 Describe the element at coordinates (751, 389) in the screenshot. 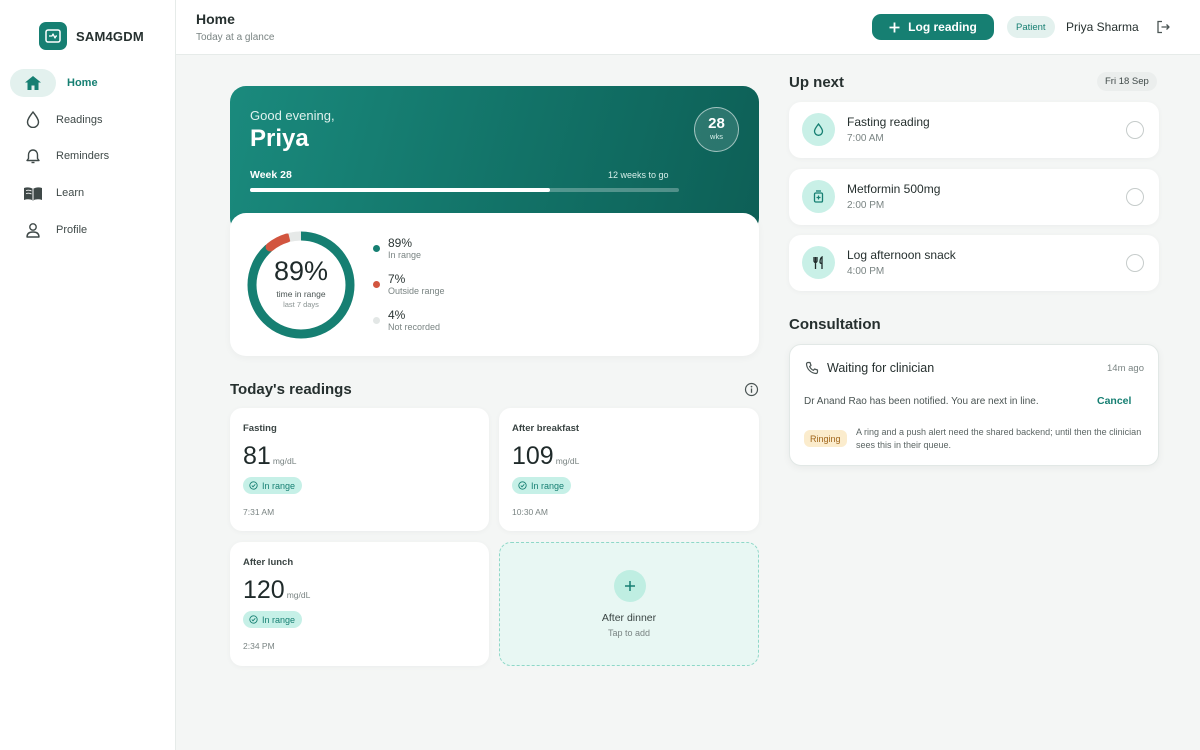

I see `info-icon` at that location.